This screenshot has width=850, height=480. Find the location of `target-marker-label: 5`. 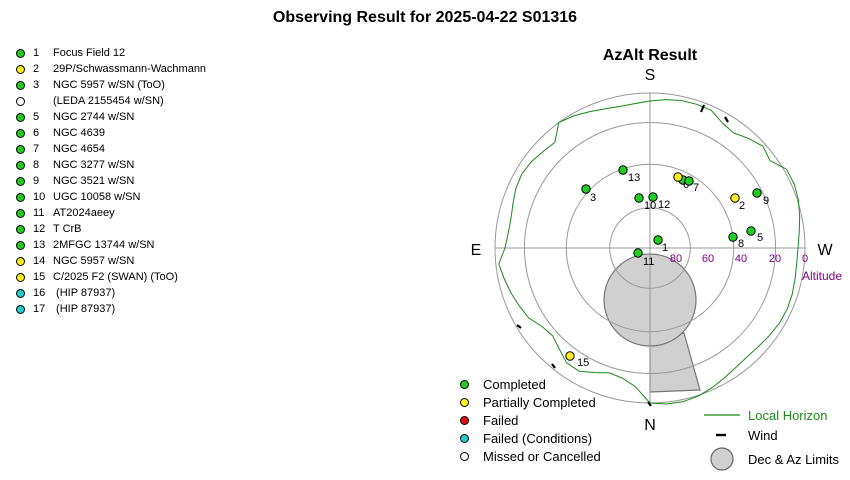

target-marker-label: 5 is located at coordinates (760, 238).